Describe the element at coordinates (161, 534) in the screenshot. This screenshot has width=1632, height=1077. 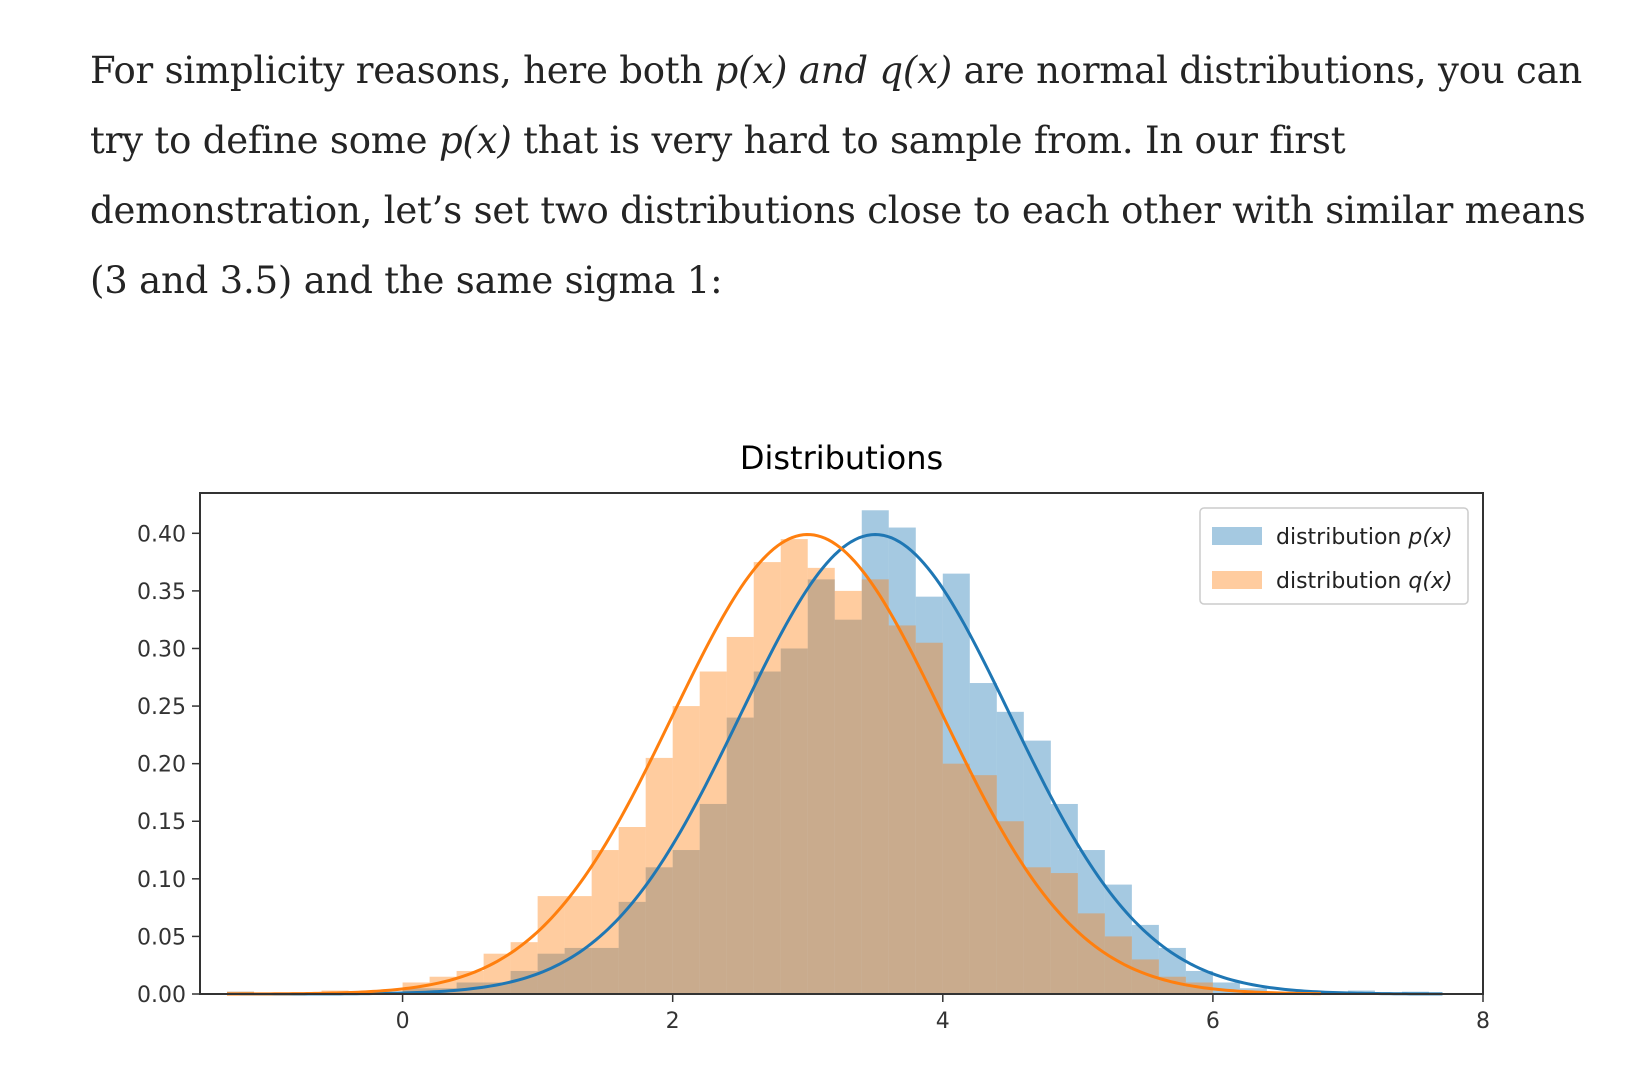
I see `y-tick-label: 0.40` at that location.